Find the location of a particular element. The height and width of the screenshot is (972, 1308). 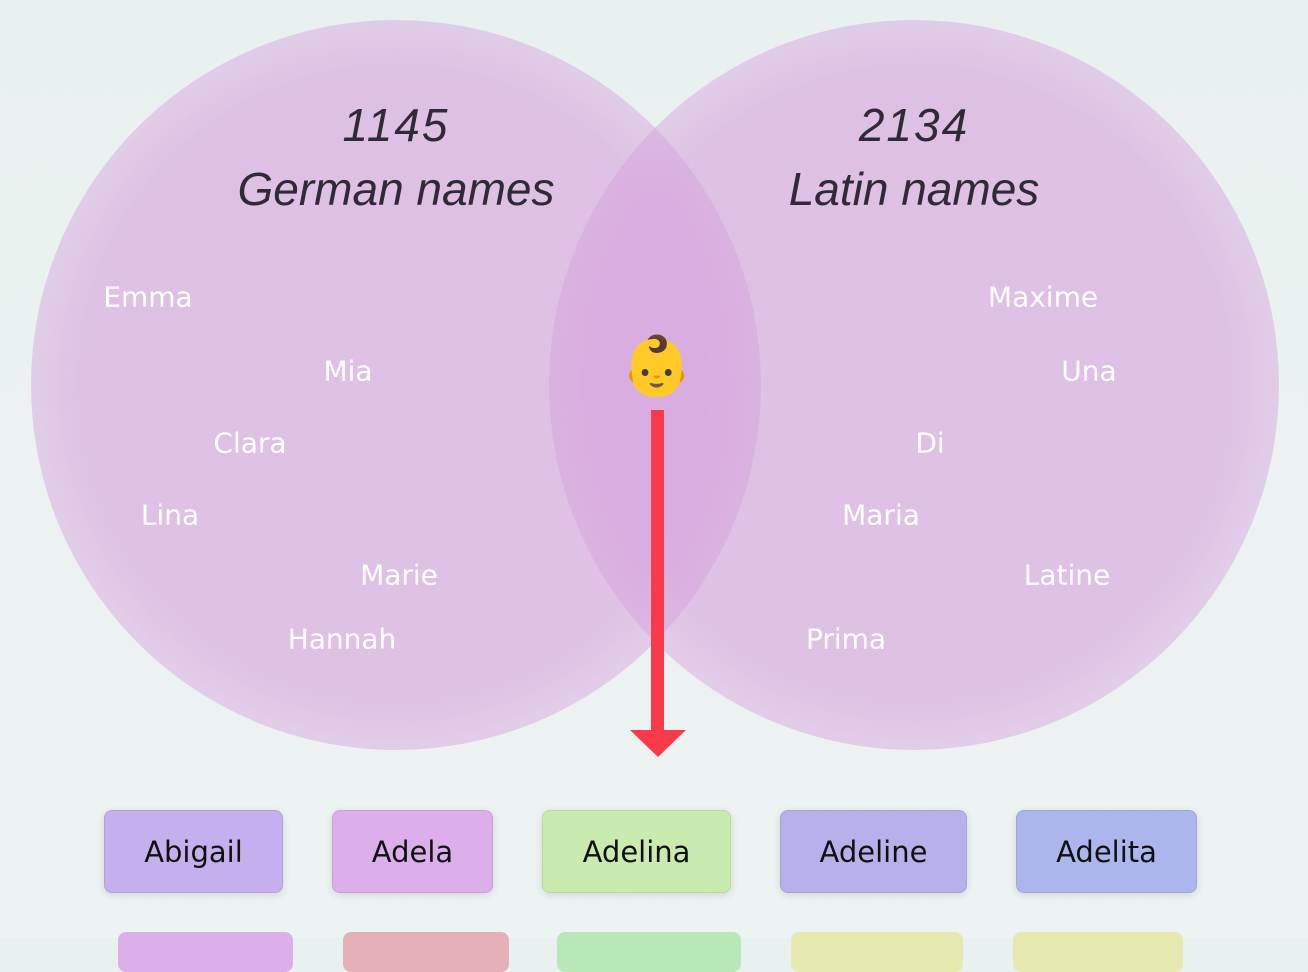

arrow-shaft is located at coordinates (657, 571).